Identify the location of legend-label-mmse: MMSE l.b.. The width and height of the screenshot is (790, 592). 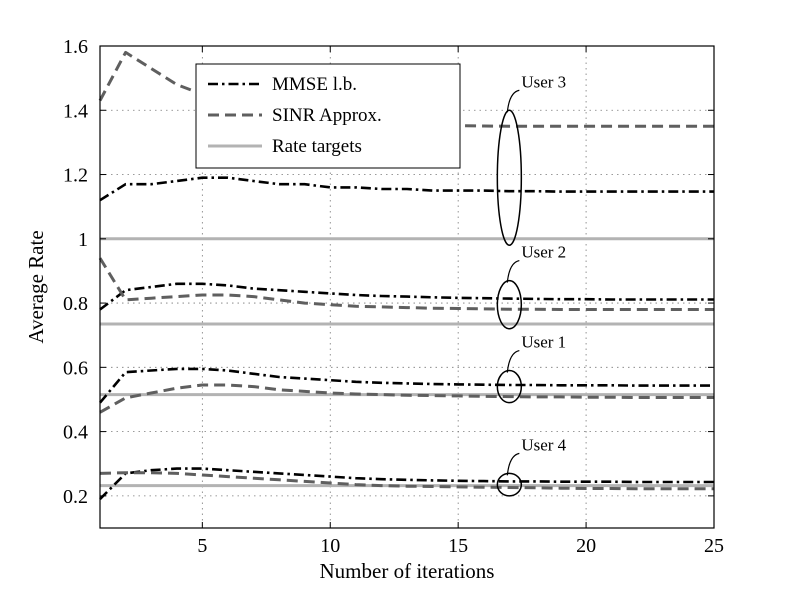
(314, 84).